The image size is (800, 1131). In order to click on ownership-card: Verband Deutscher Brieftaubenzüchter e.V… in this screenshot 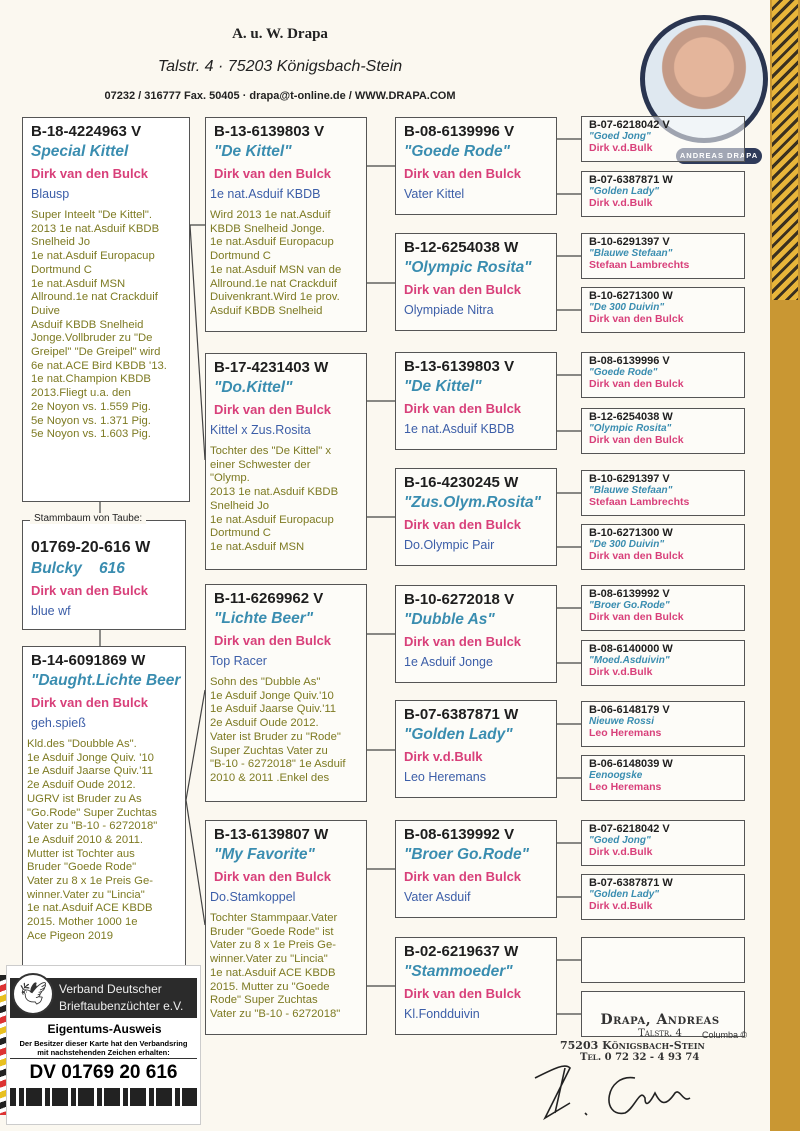, I will do `click(103, 1045)`.